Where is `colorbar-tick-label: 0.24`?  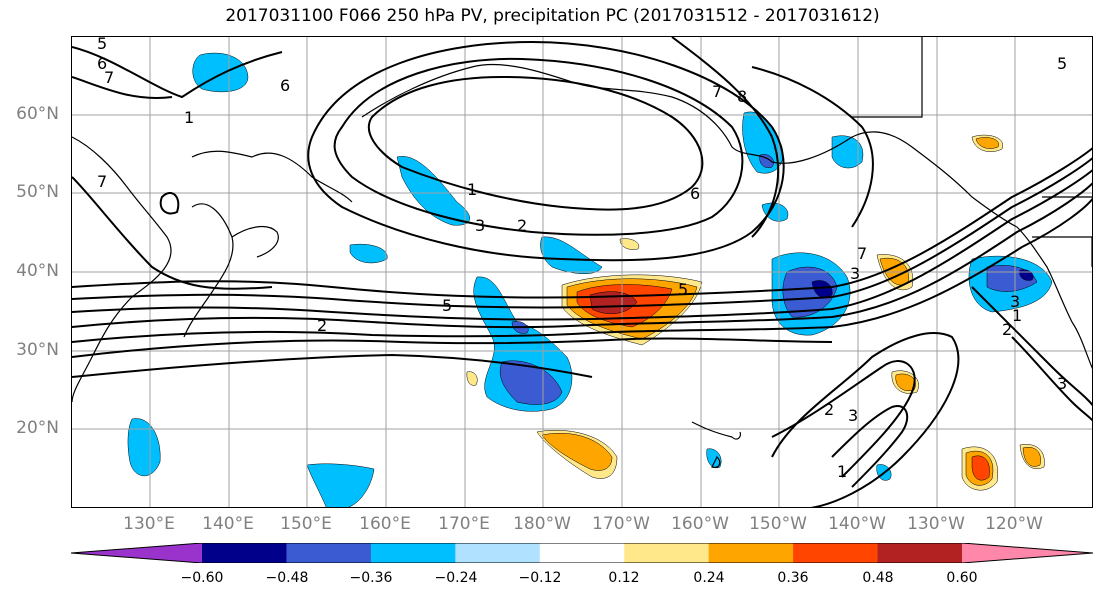
colorbar-tick-label: 0.24 is located at coordinates (709, 578).